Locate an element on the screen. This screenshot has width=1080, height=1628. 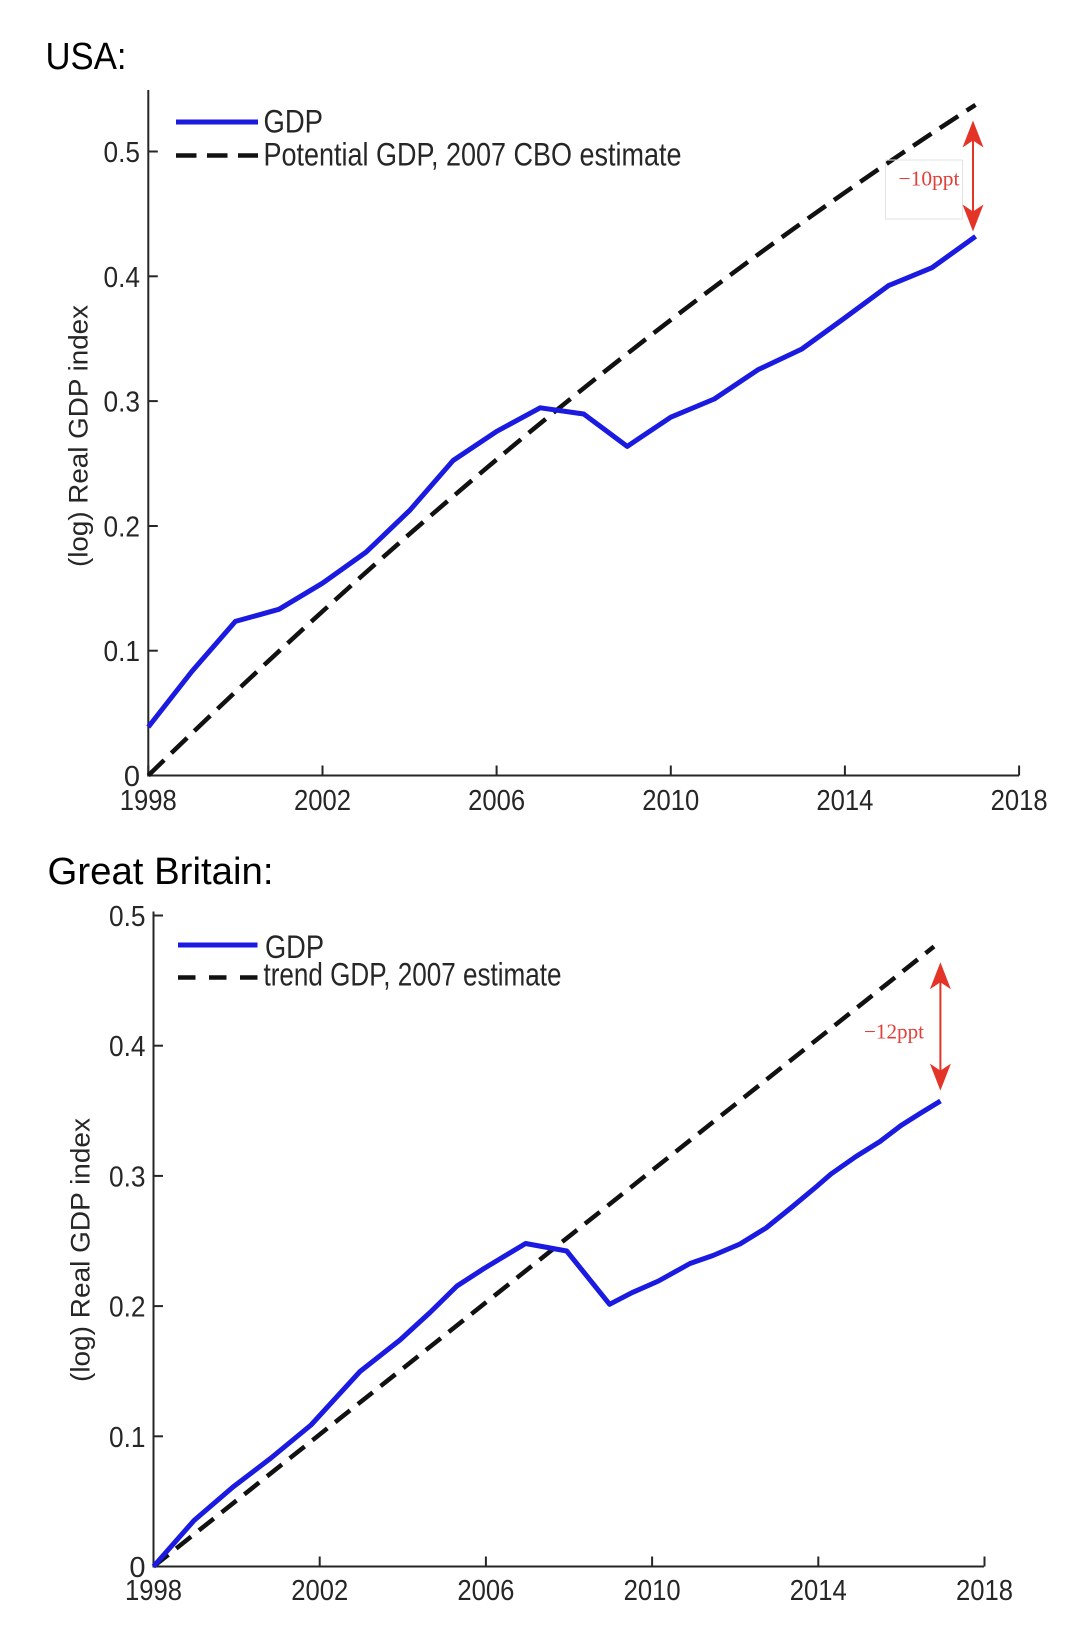
svg-text: USA: is located at coordinates (86, 57).